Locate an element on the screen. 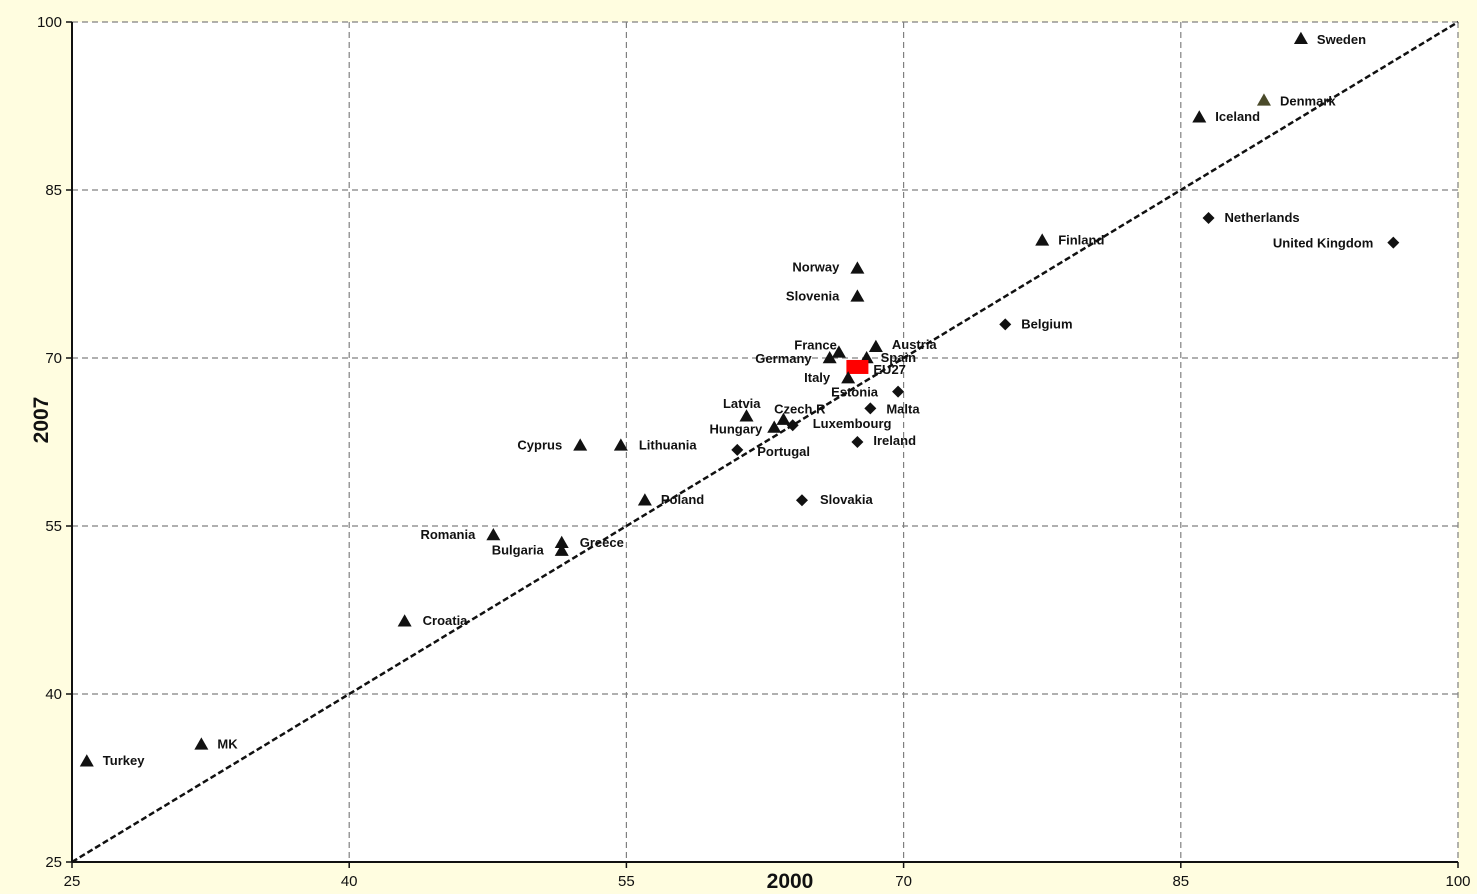 Image resolution: width=1477 pixels, height=894 pixels. y-tick-label: 70 is located at coordinates (53, 358).